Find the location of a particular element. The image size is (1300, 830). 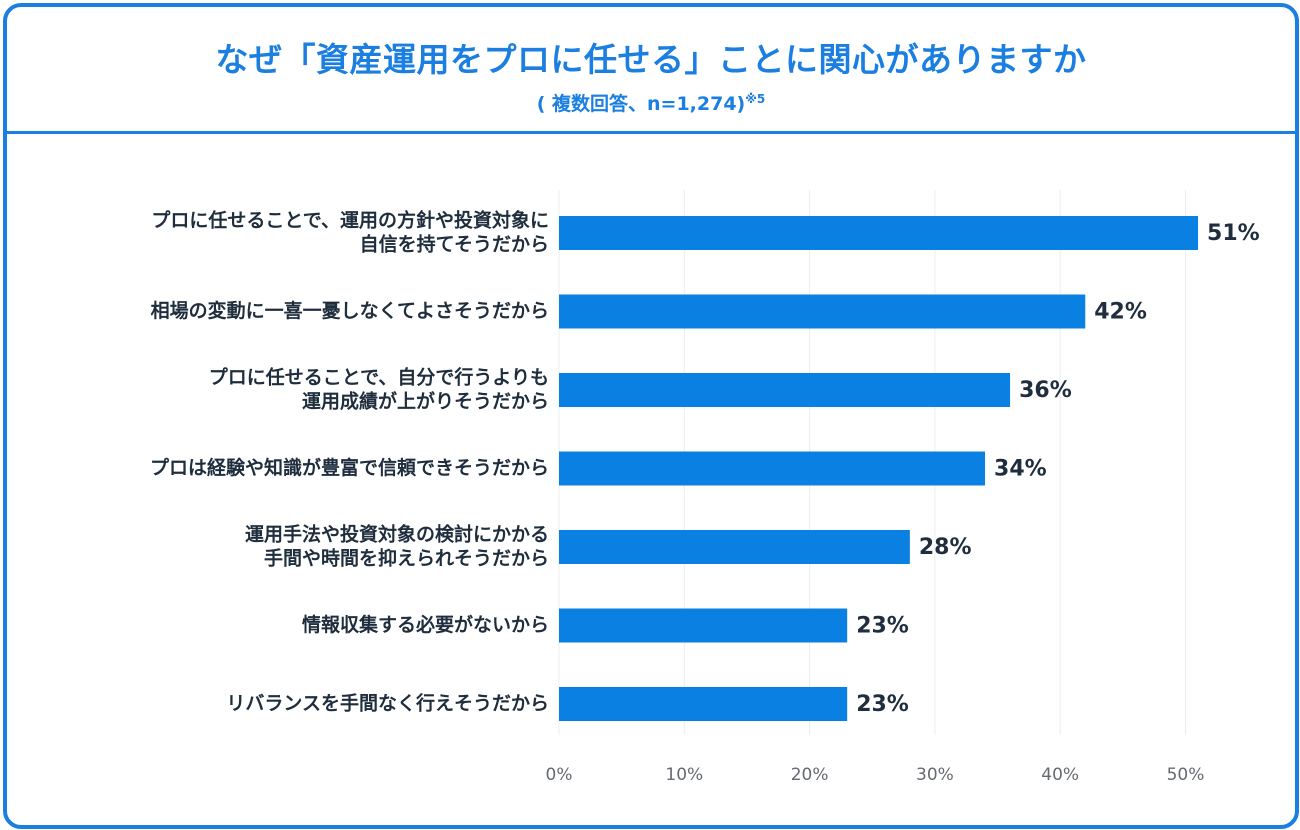

x-tick-label: 20% is located at coordinates (810, 775).